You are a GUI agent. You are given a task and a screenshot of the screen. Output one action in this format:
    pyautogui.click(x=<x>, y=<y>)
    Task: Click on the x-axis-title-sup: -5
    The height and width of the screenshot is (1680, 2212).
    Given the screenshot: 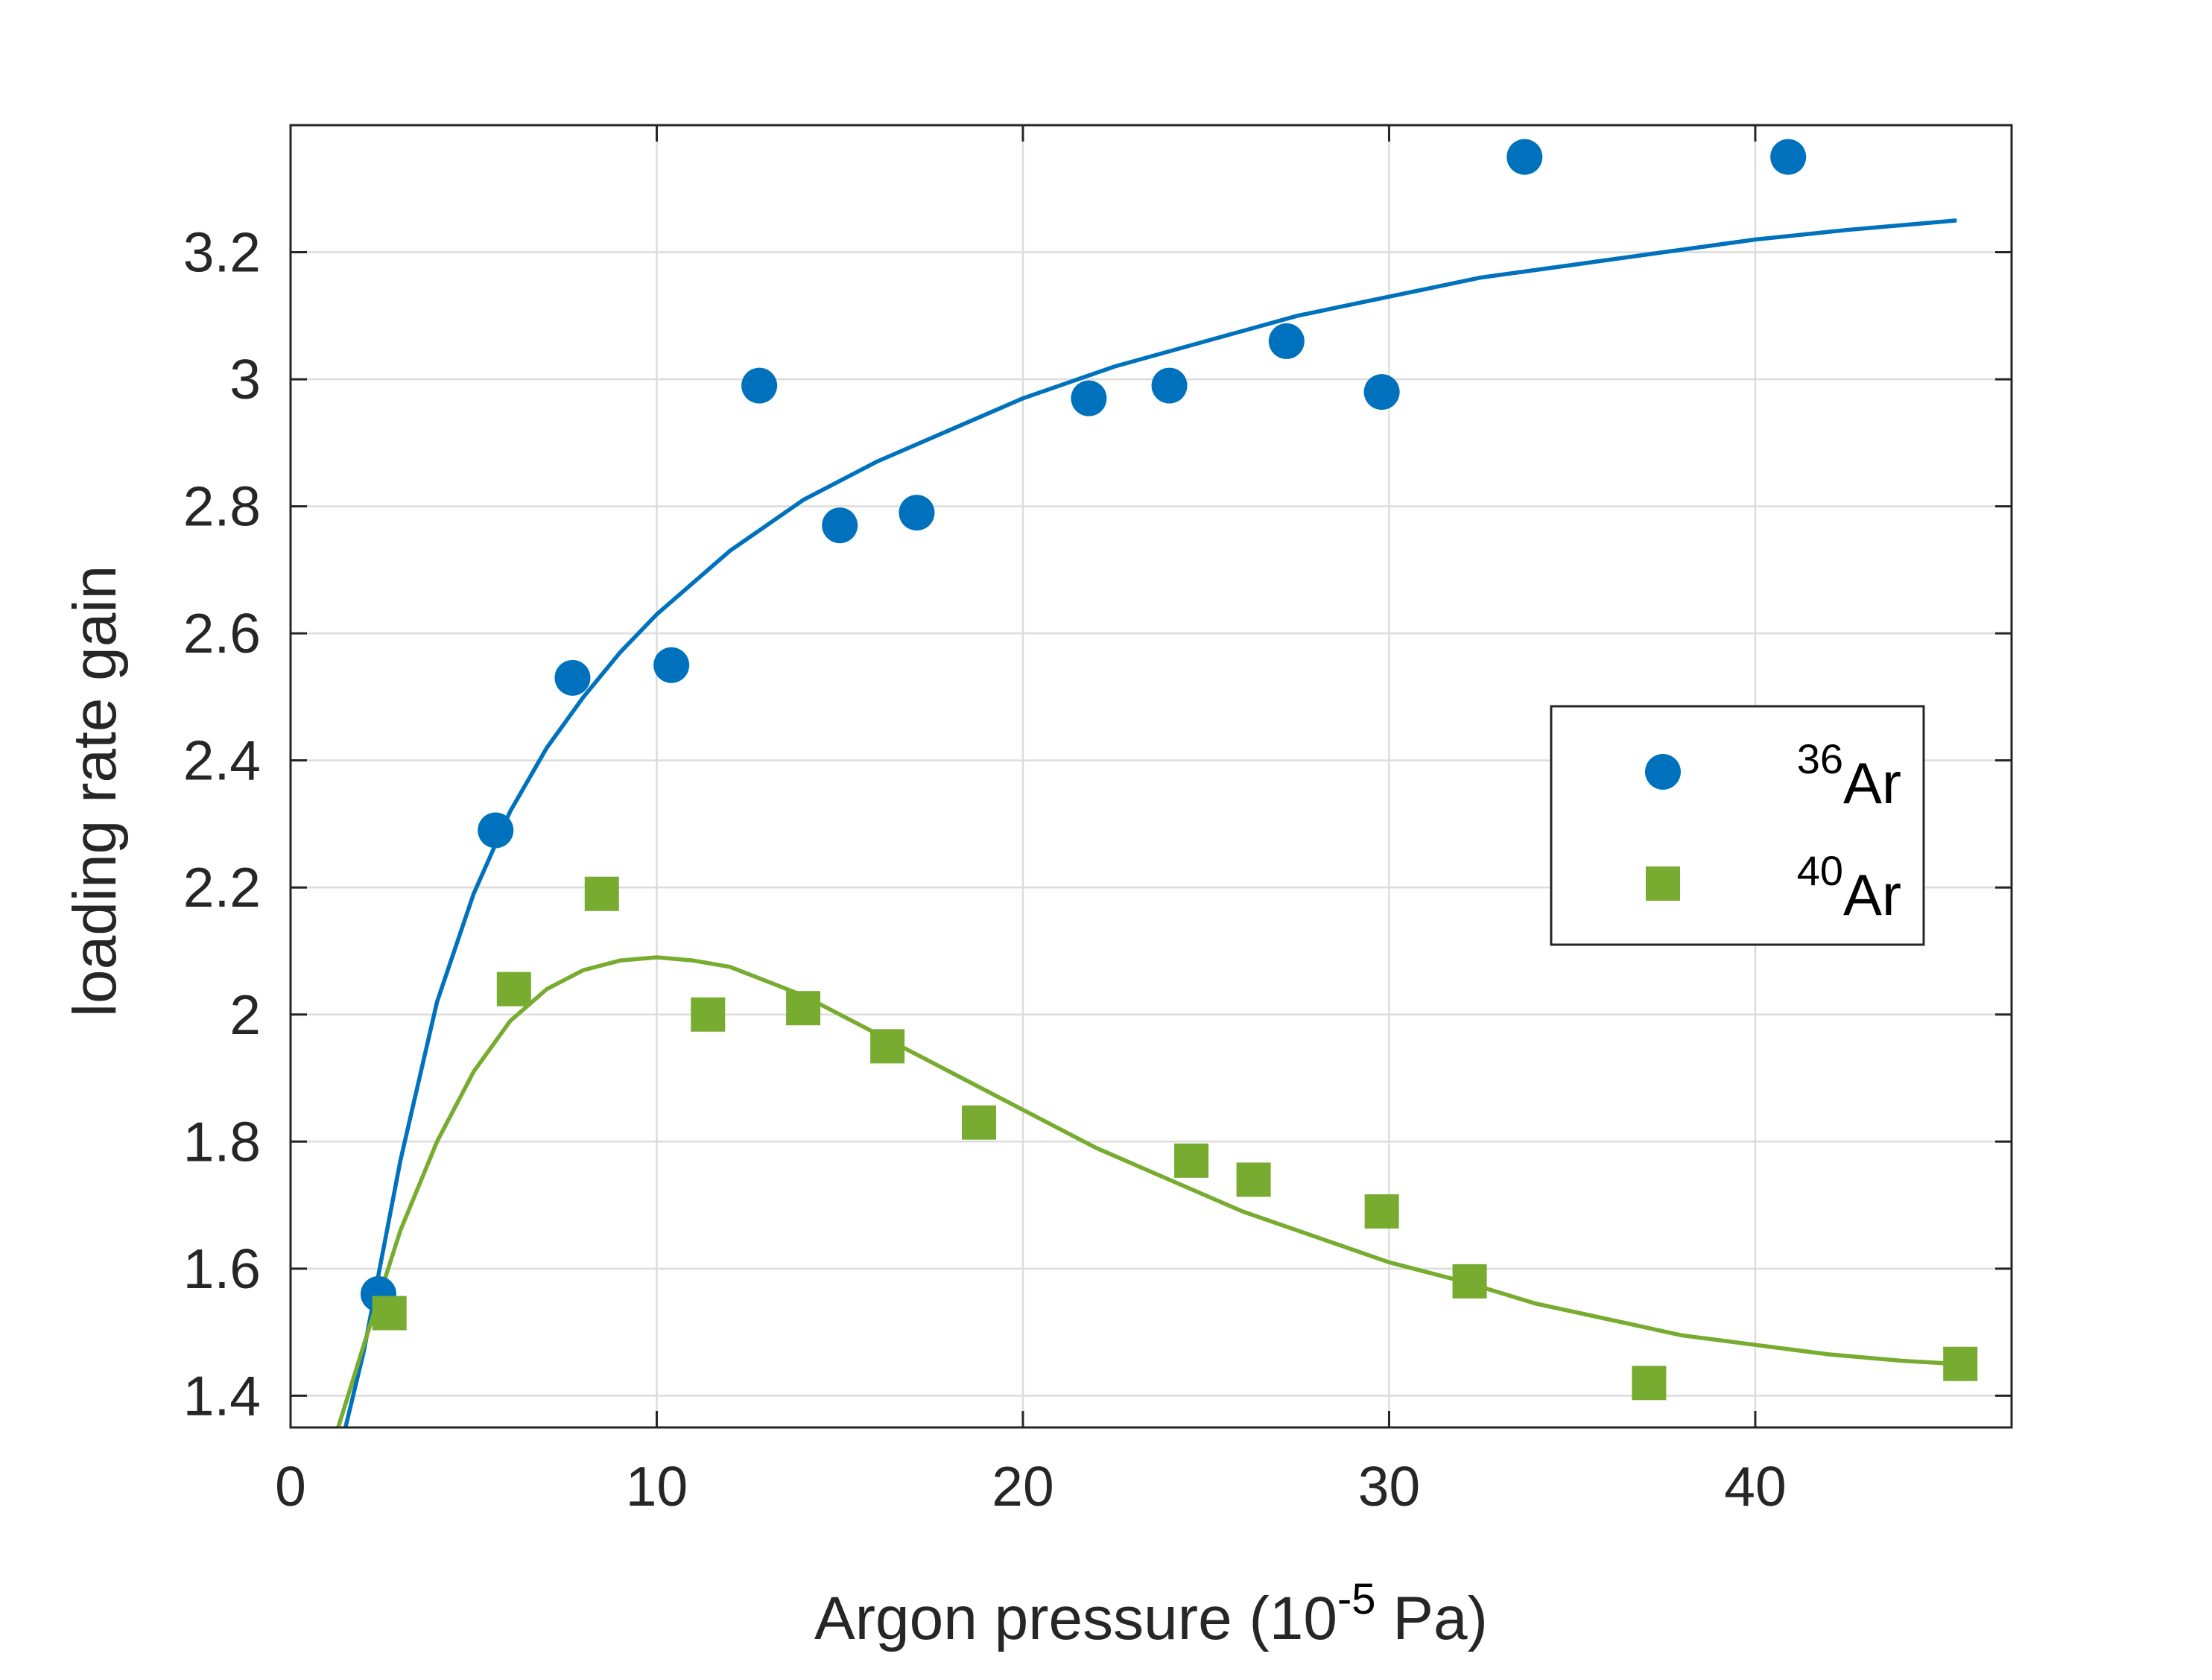 What is the action you would take?
    pyautogui.click(x=1356, y=1599)
    